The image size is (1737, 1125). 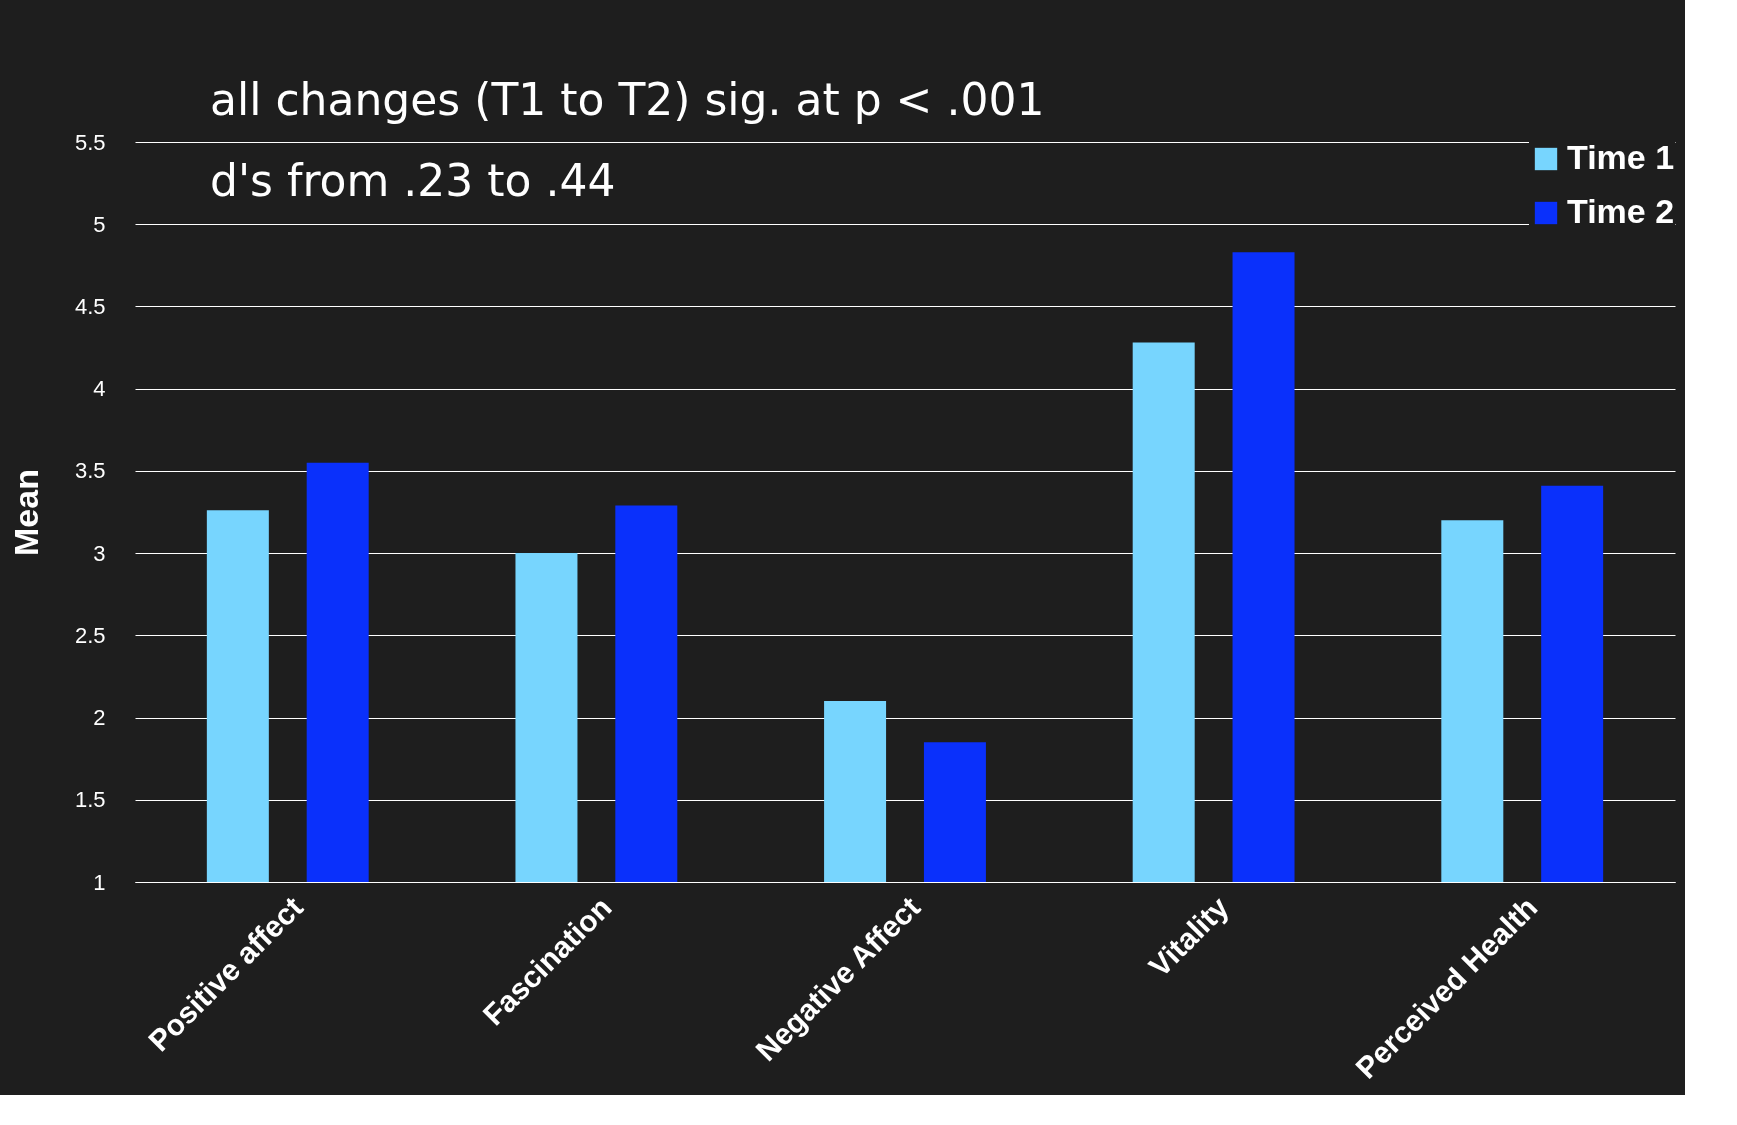 I want to click on y-tick-label: 3, so click(x=99, y=553).